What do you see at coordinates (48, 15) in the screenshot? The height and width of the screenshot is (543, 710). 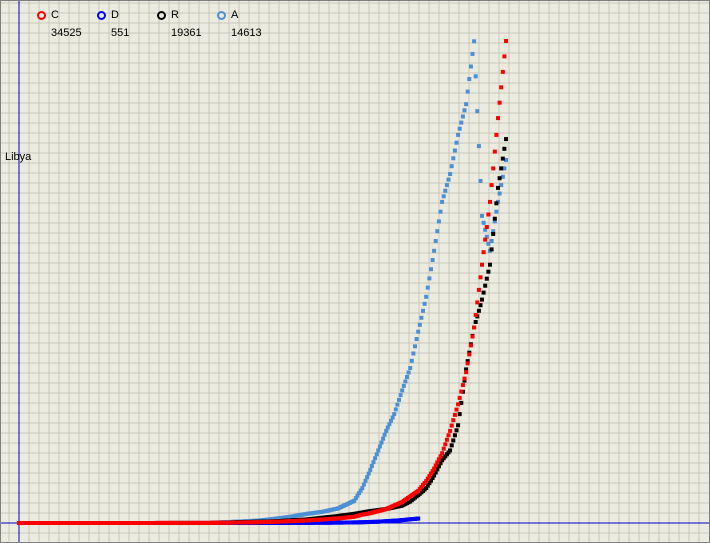 I see `legend-item-c: C` at bounding box center [48, 15].